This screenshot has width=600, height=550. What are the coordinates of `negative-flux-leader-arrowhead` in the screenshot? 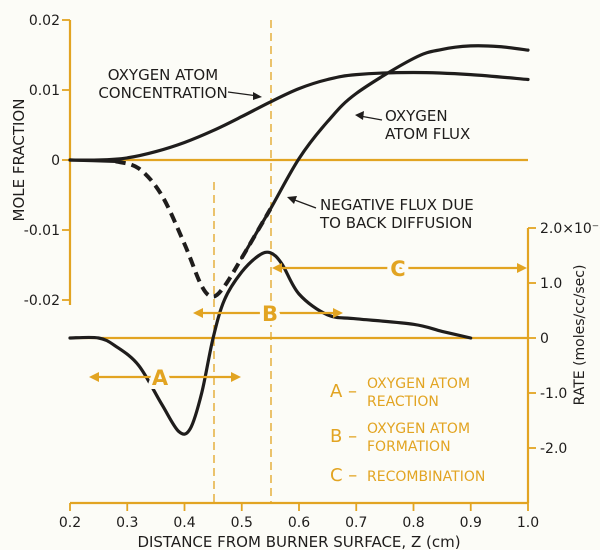 It's located at (292, 200).